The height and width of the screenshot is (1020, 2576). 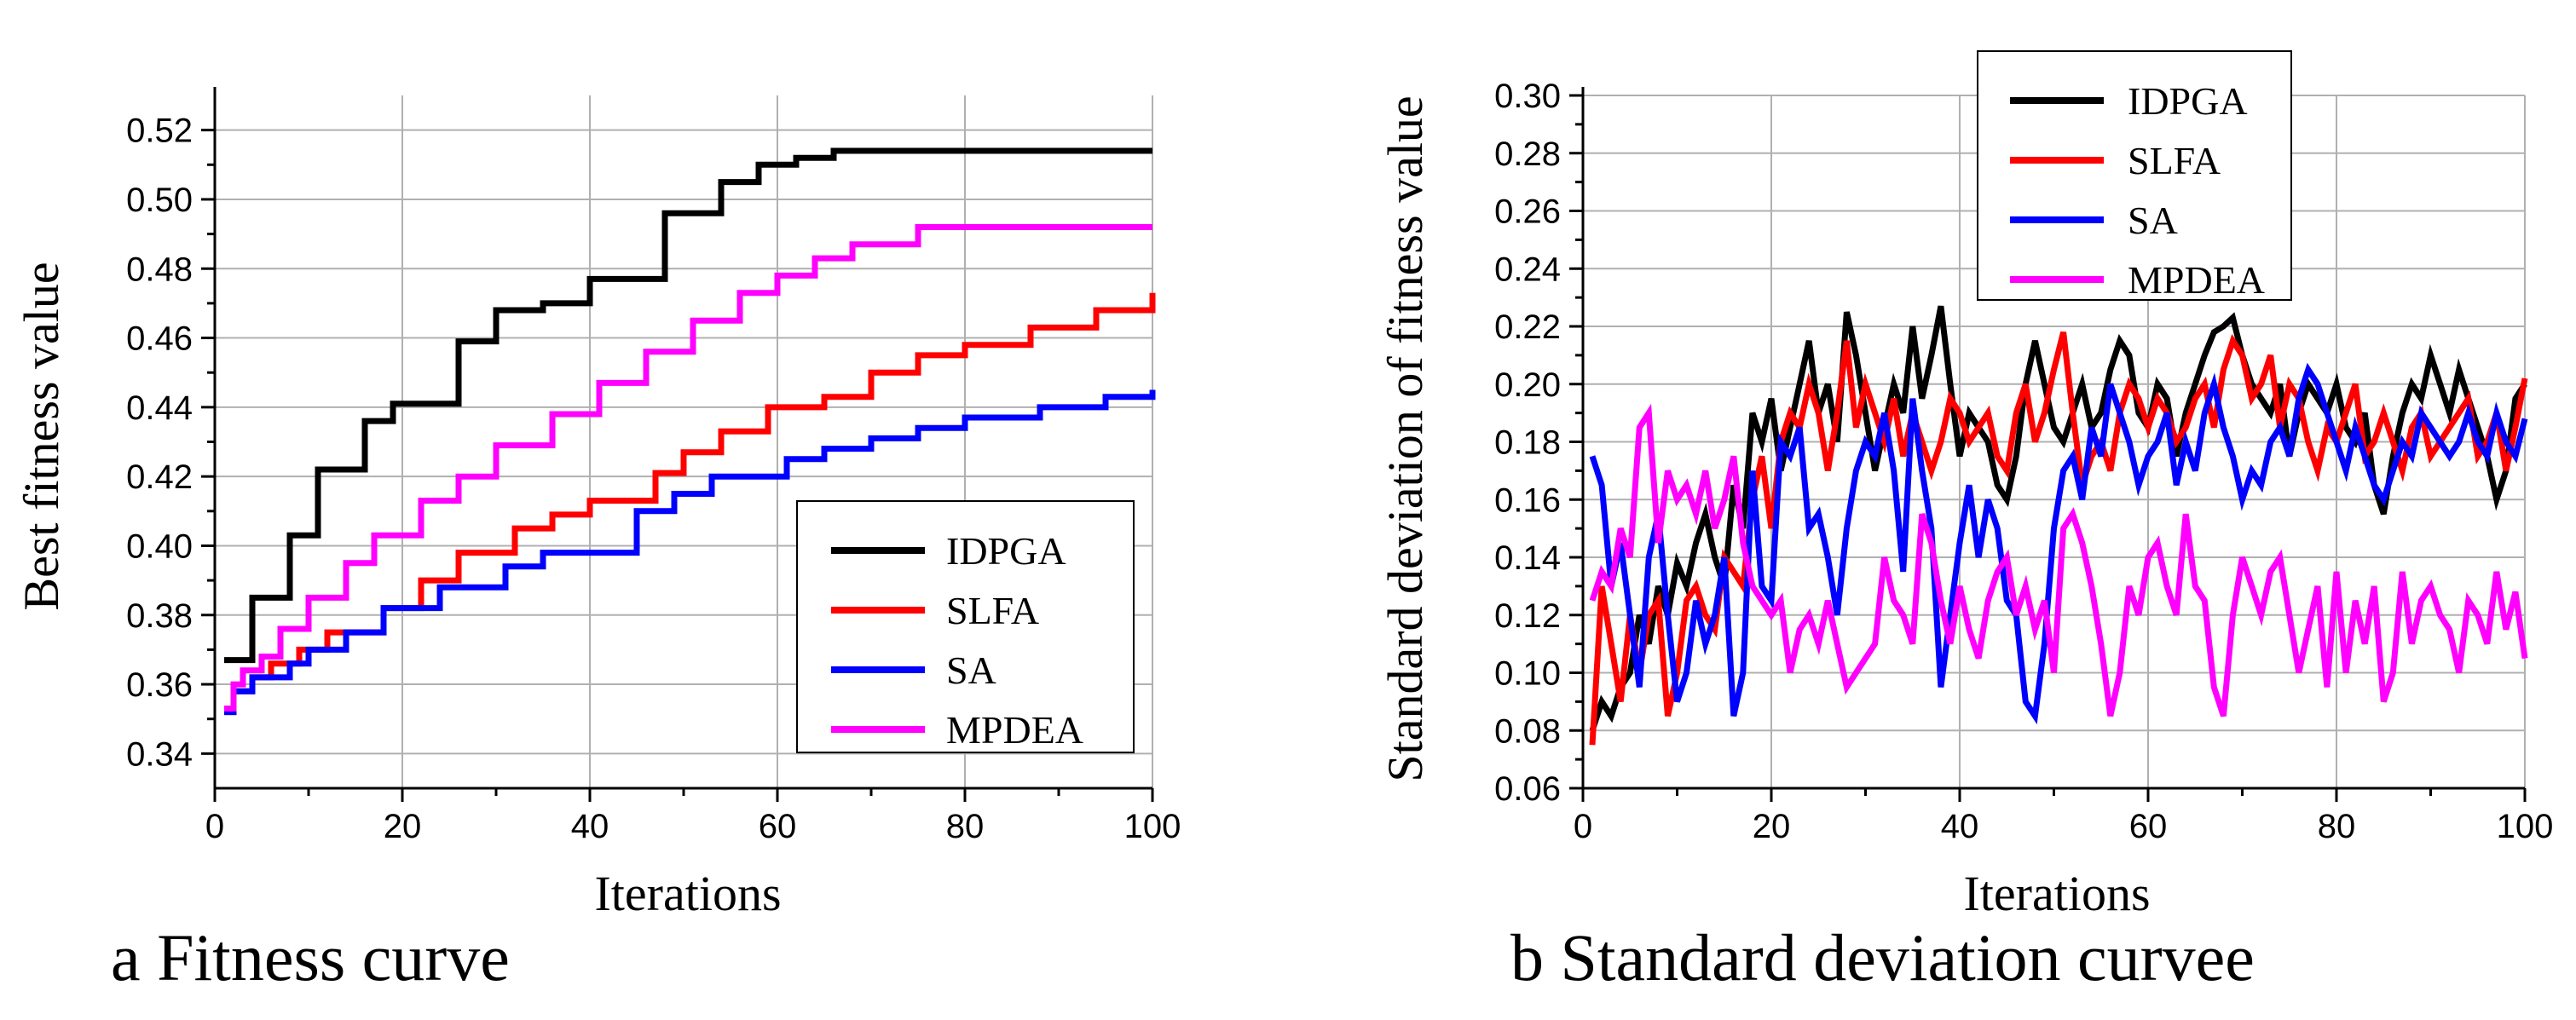 What do you see at coordinates (159, 408) in the screenshot?
I see `y-tick-label-5: 0.44` at bounding box center [159, 408].